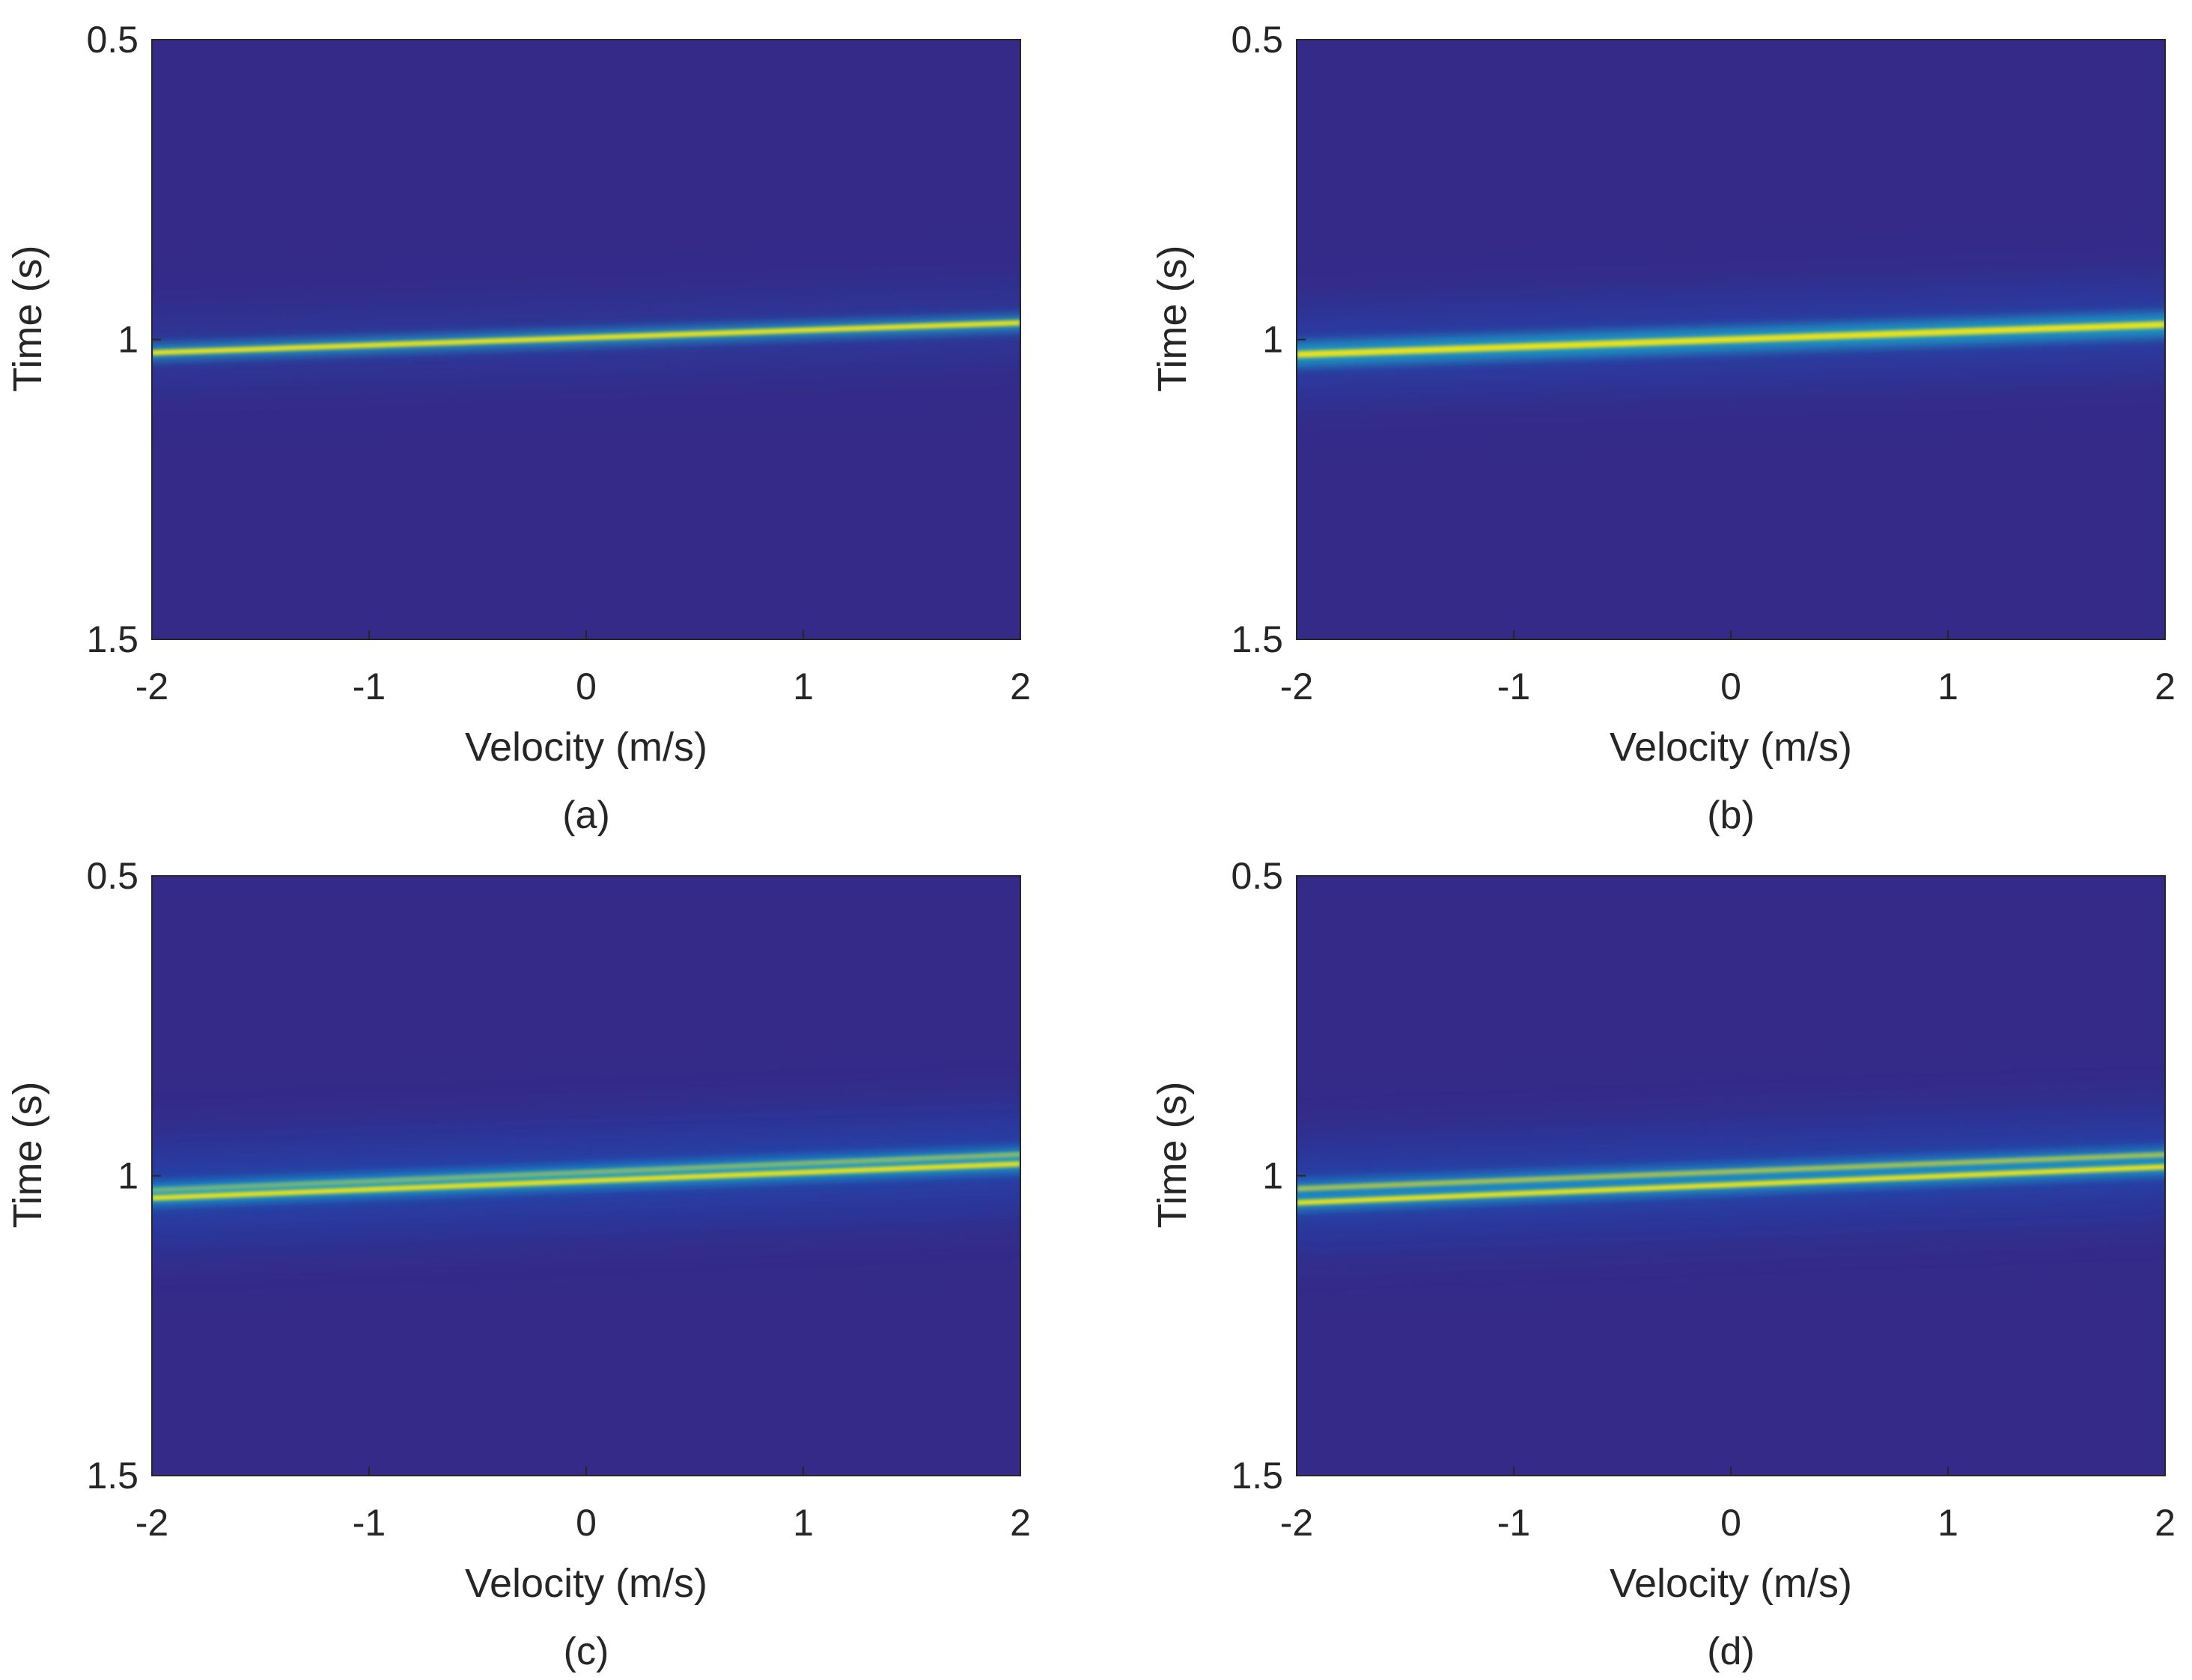  Describe the element at coordinates (587, 1651) in the screenshot. I see `panel-label: (c)` at that location.